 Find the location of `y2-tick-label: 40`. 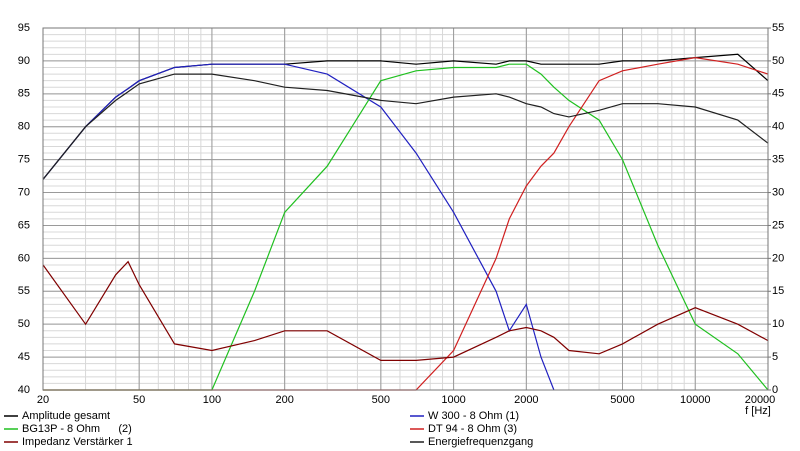

y2-tick-label: 40 is located at coordinates (778, 127).